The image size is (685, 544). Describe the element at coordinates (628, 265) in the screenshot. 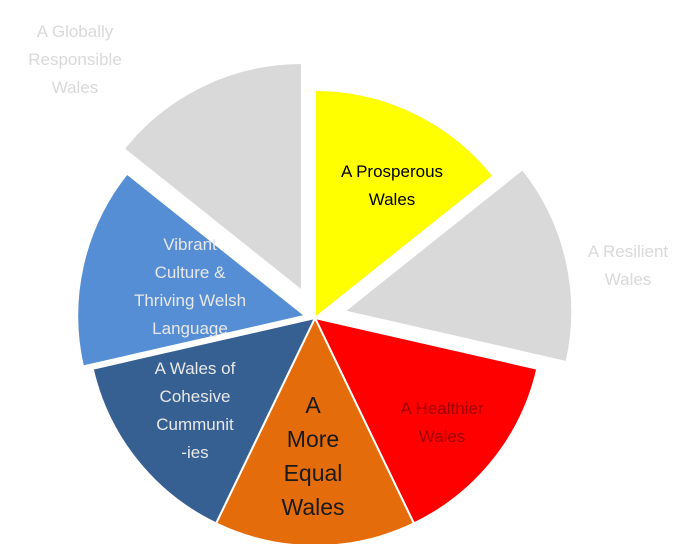

I see `slice-label: A Resilient Wales` at that location.